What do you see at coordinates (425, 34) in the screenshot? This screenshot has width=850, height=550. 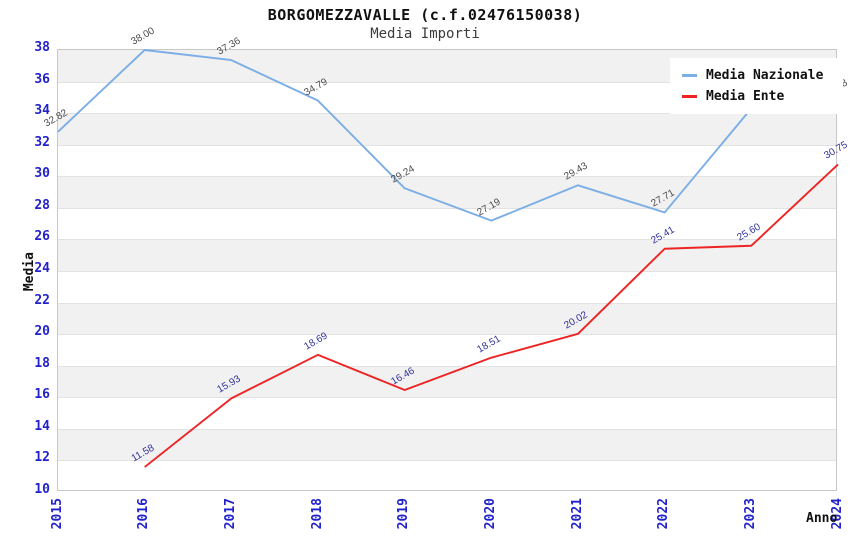 I see `chart-subtitle: Media Importi` at bounding box center [425, 34].